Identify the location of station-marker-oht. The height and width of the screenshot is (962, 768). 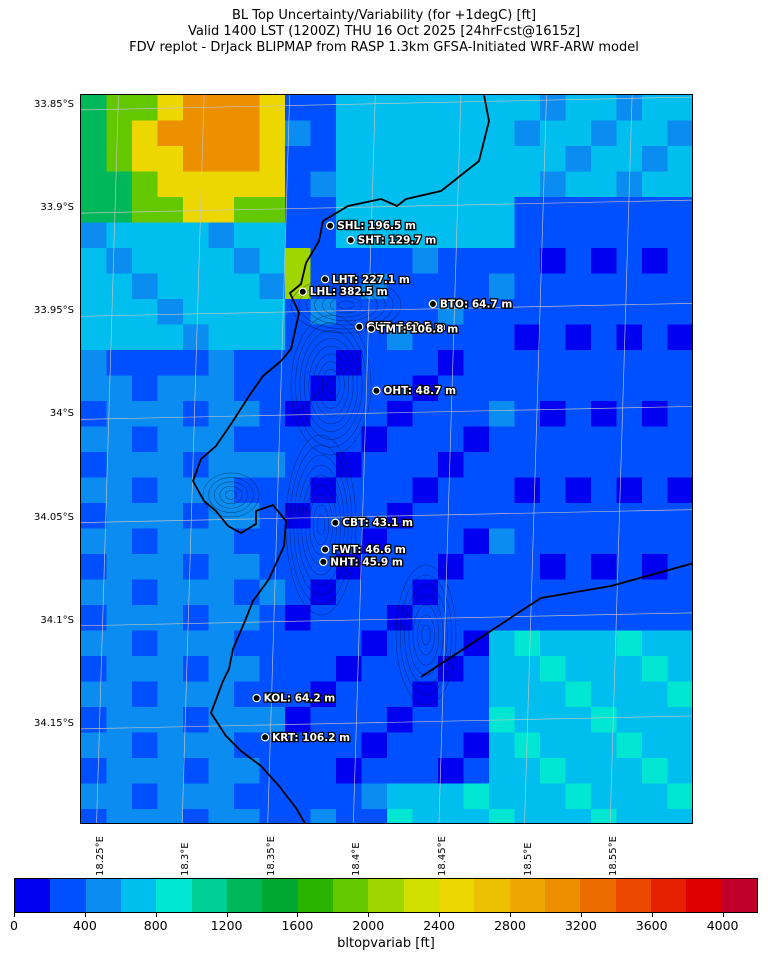
(376, 390).